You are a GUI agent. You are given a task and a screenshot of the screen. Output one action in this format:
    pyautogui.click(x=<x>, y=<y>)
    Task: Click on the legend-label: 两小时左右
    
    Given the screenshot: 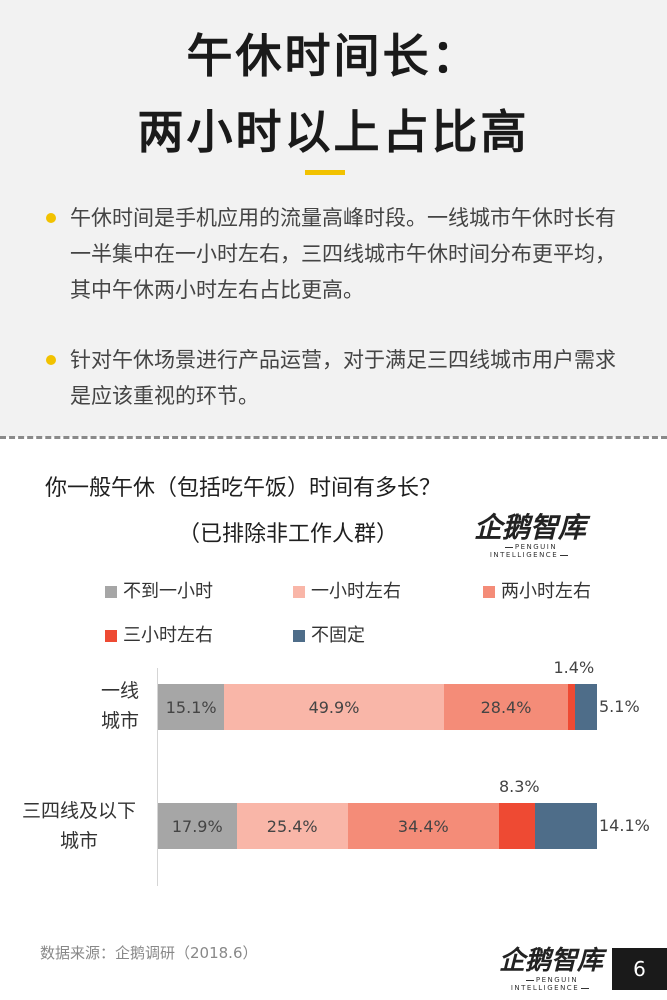 What is the action you would take?
    pyautogui.click(x=546, y=591)
    